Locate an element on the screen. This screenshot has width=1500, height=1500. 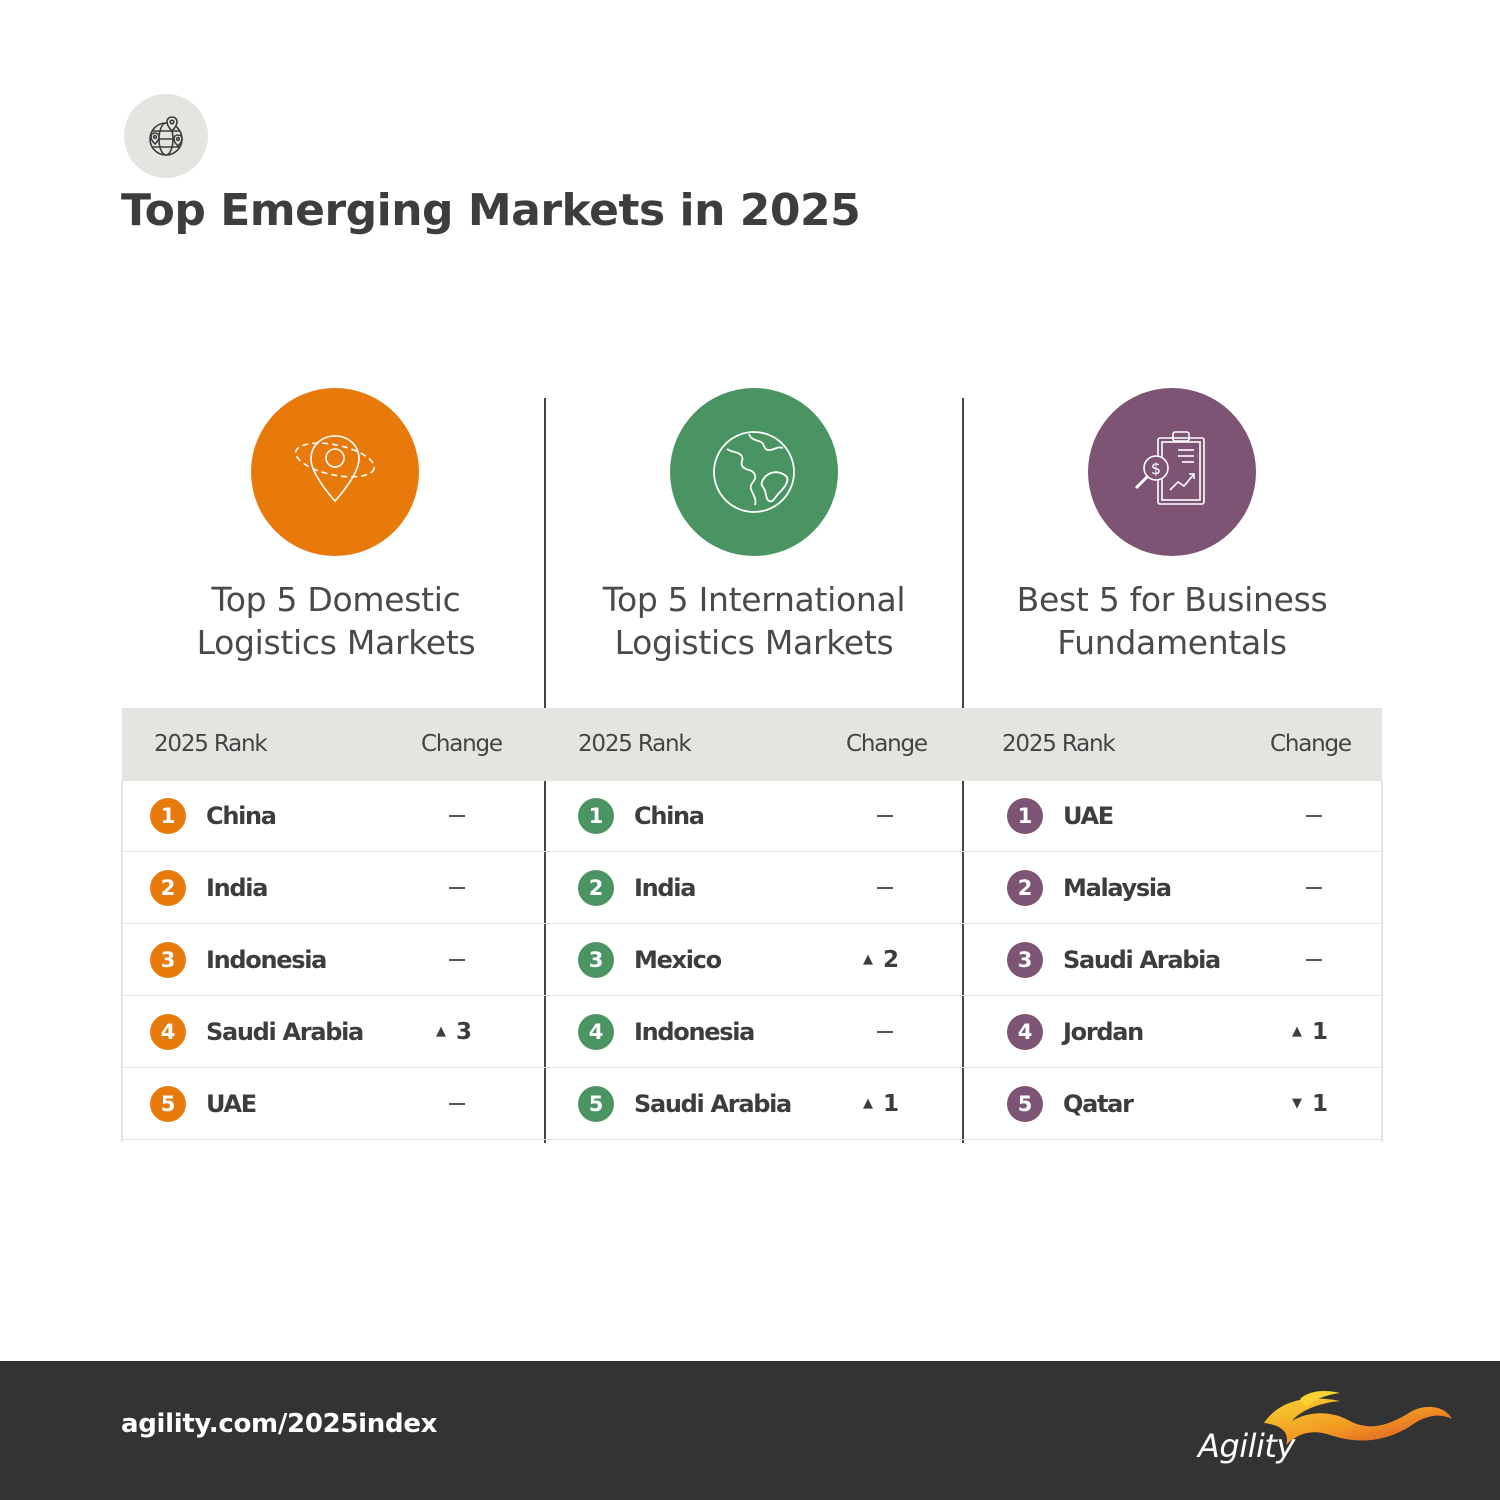
domestic-heading: Top 5 Domestic Logistics Markets is located at coordinates (336, 621).